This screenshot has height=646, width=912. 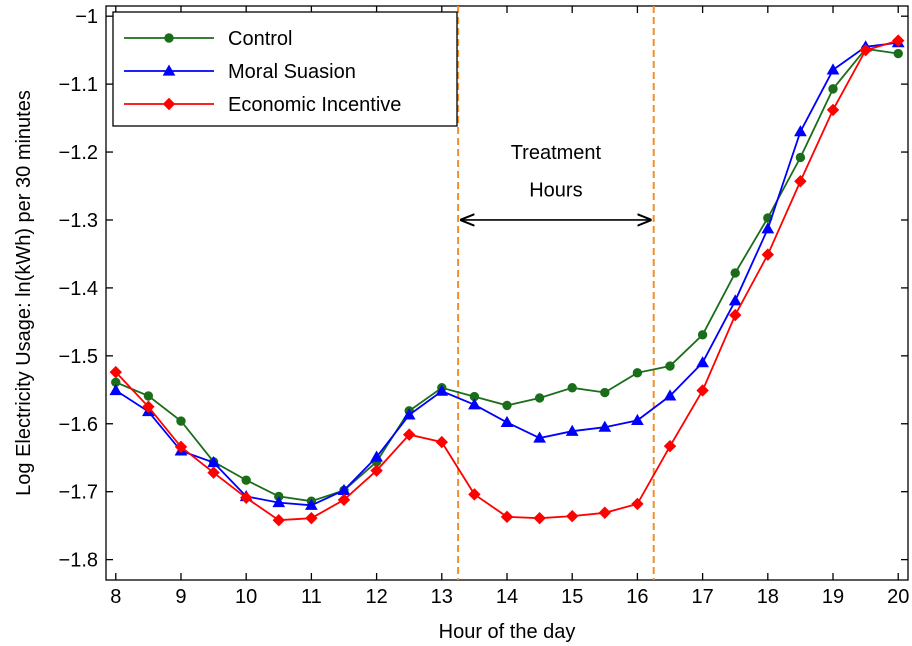 I want to click on legend-label: Control, so click(x=260, y=39).